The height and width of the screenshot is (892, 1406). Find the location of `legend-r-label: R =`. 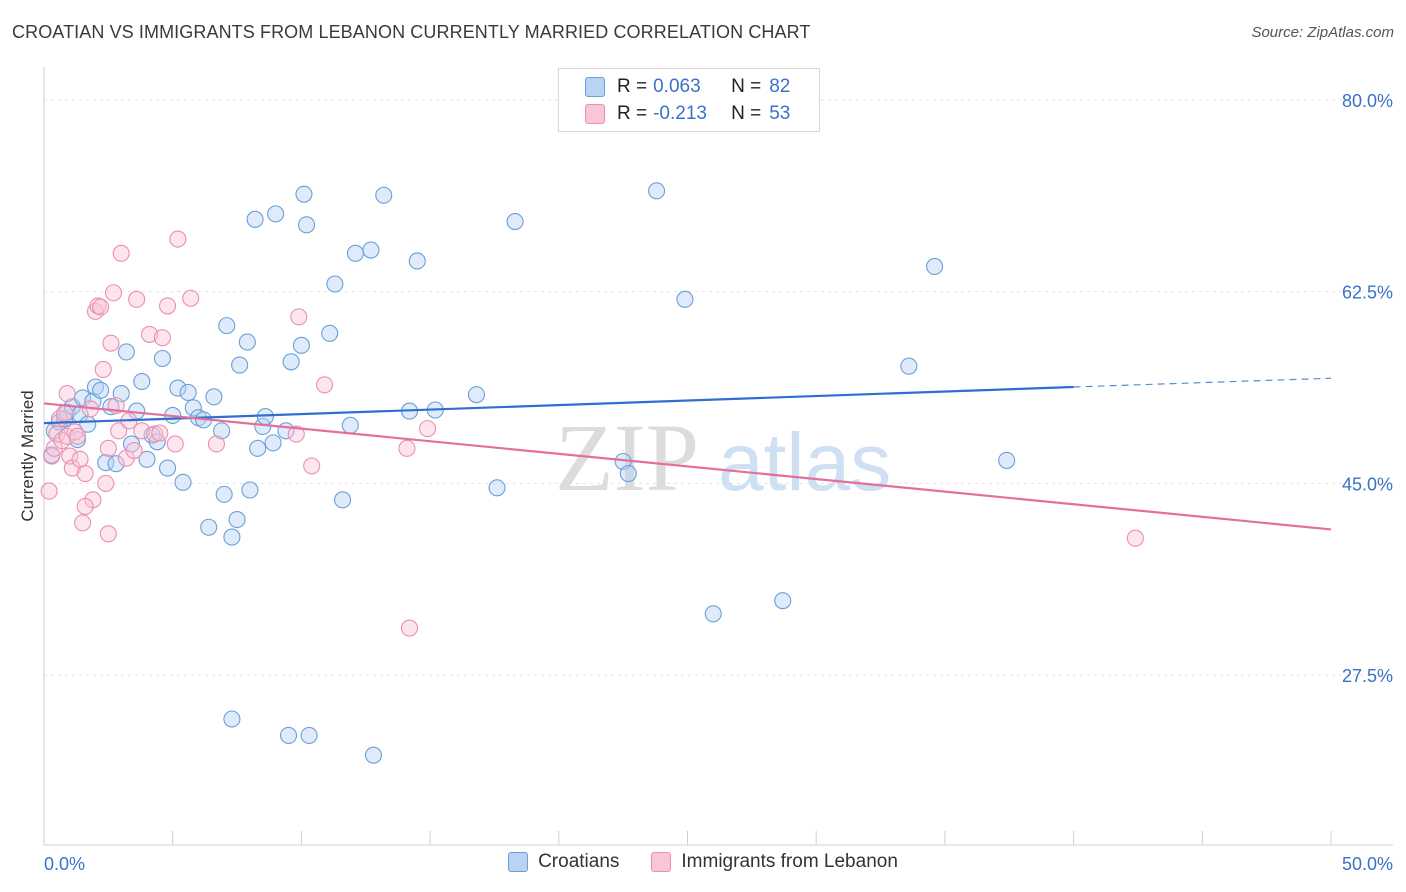

legend-r-label: R = is located at coordinates (632, 113).